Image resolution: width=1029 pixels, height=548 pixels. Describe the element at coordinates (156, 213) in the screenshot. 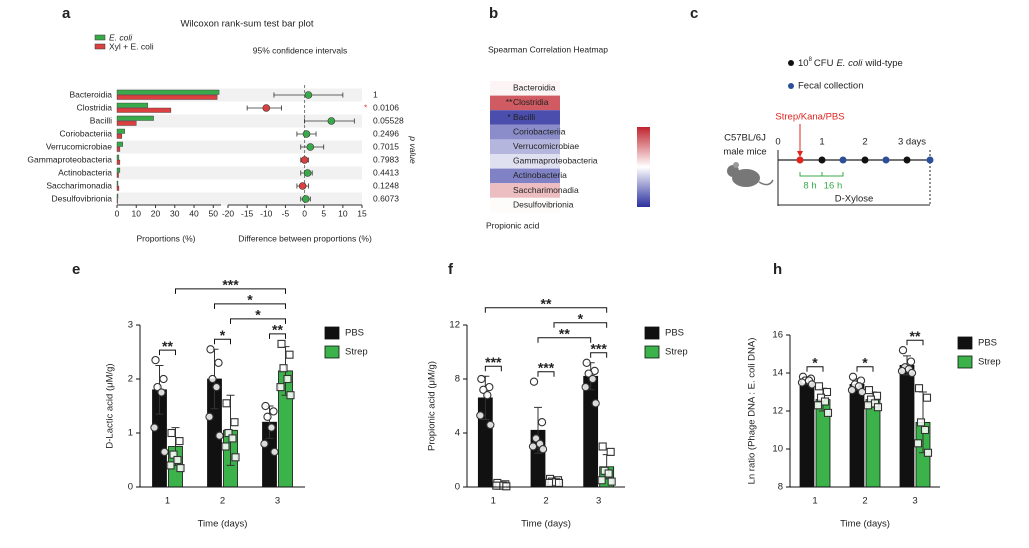

I see `x-tick-label: 20` at that location.